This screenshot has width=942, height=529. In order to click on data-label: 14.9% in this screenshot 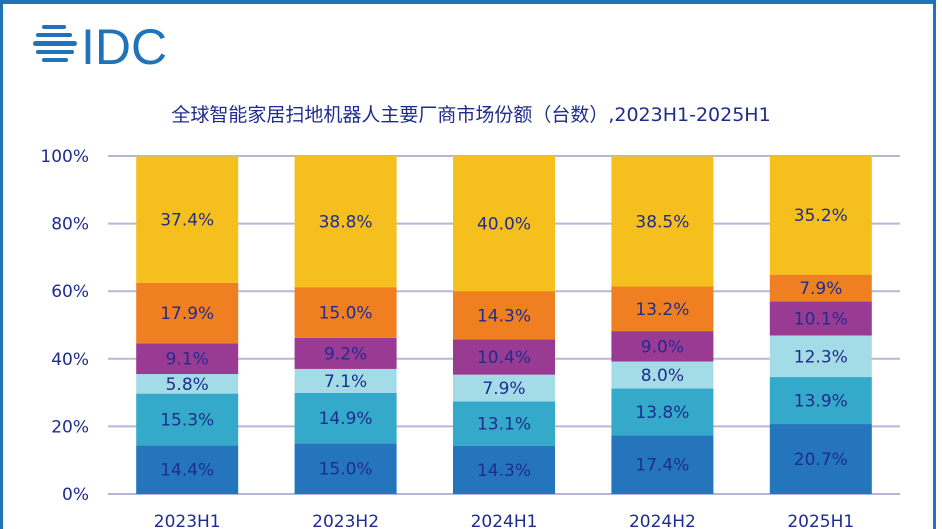, I will do `click(346, 419)`.